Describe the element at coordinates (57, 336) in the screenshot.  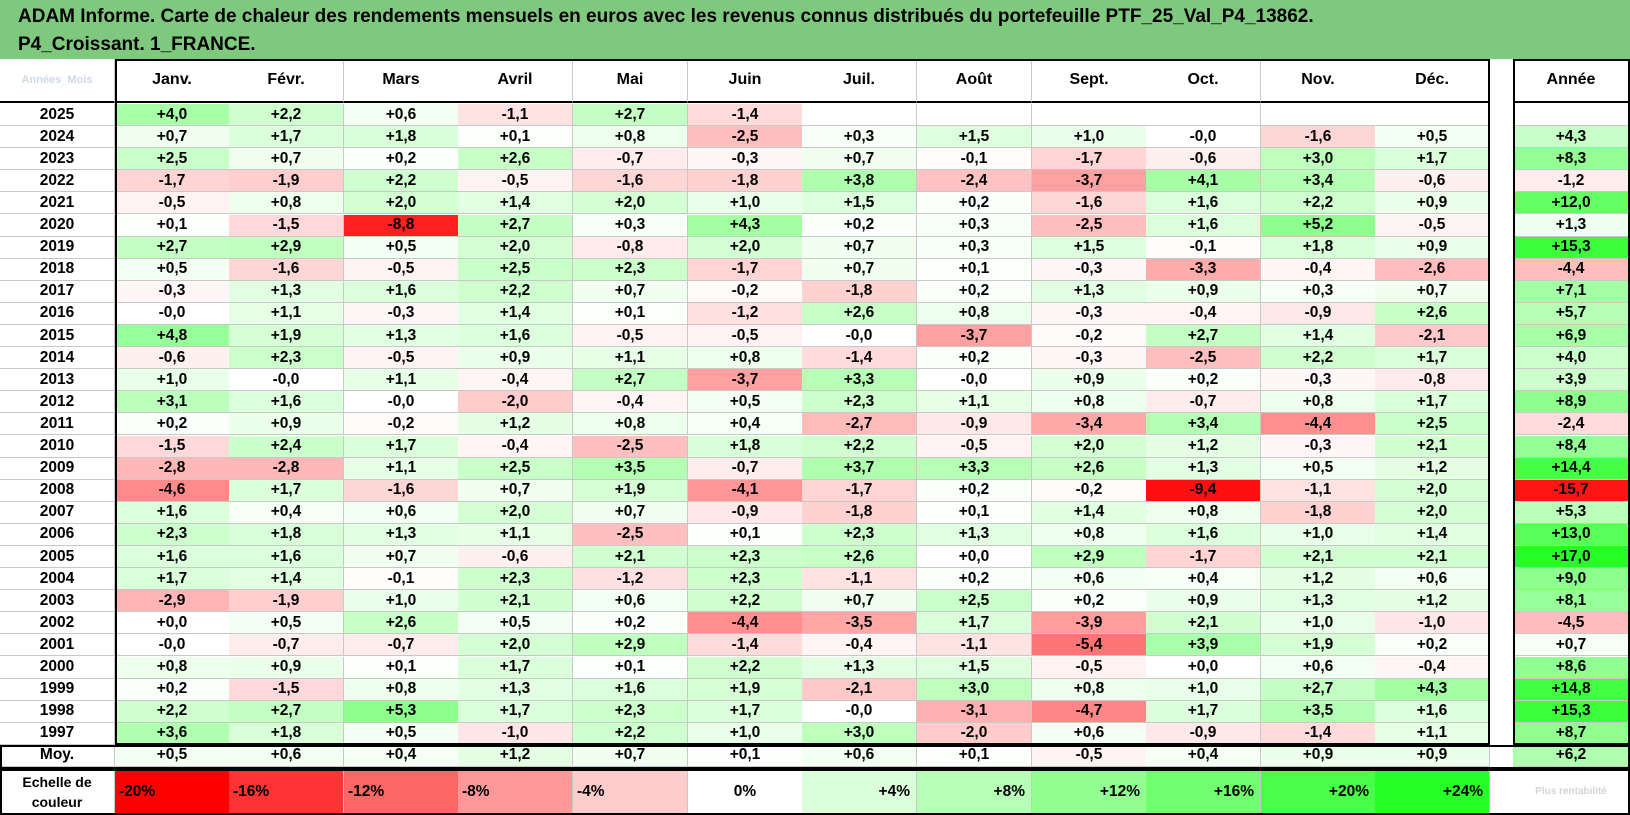
I see `year-label: 2015` at that location.